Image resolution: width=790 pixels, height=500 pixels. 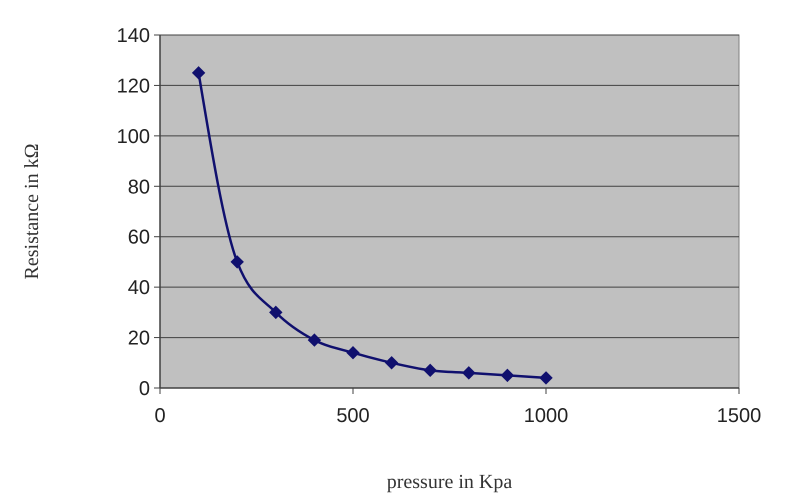 What do you see at coordinates (139, 237) in the screenshot?
I see `y-tick-label: 60` at bounding box center [139, 237].